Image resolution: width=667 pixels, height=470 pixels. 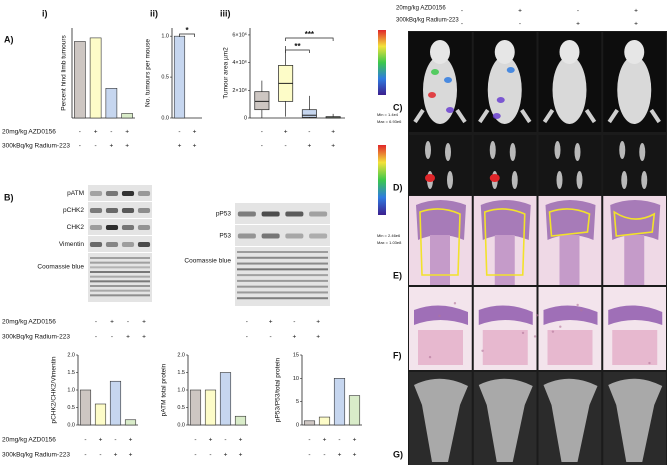 I want to click on y-tick-label: 2×10⁶, so click(x=239, y=90).